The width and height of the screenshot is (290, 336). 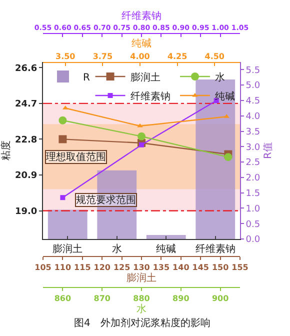 I want to click on legend-label: 膨润土, so click(x=145, y=77).